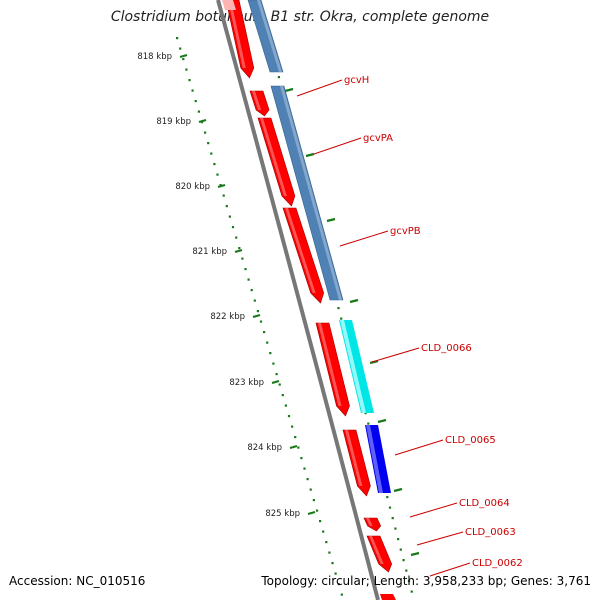 The height and width of the screenshot is (600, 600). What do you see at coordinates (484, 503) in the screenshot?
I see `gene-label-CLD_0064: CLD_0064` at bounding box center [484, 503].